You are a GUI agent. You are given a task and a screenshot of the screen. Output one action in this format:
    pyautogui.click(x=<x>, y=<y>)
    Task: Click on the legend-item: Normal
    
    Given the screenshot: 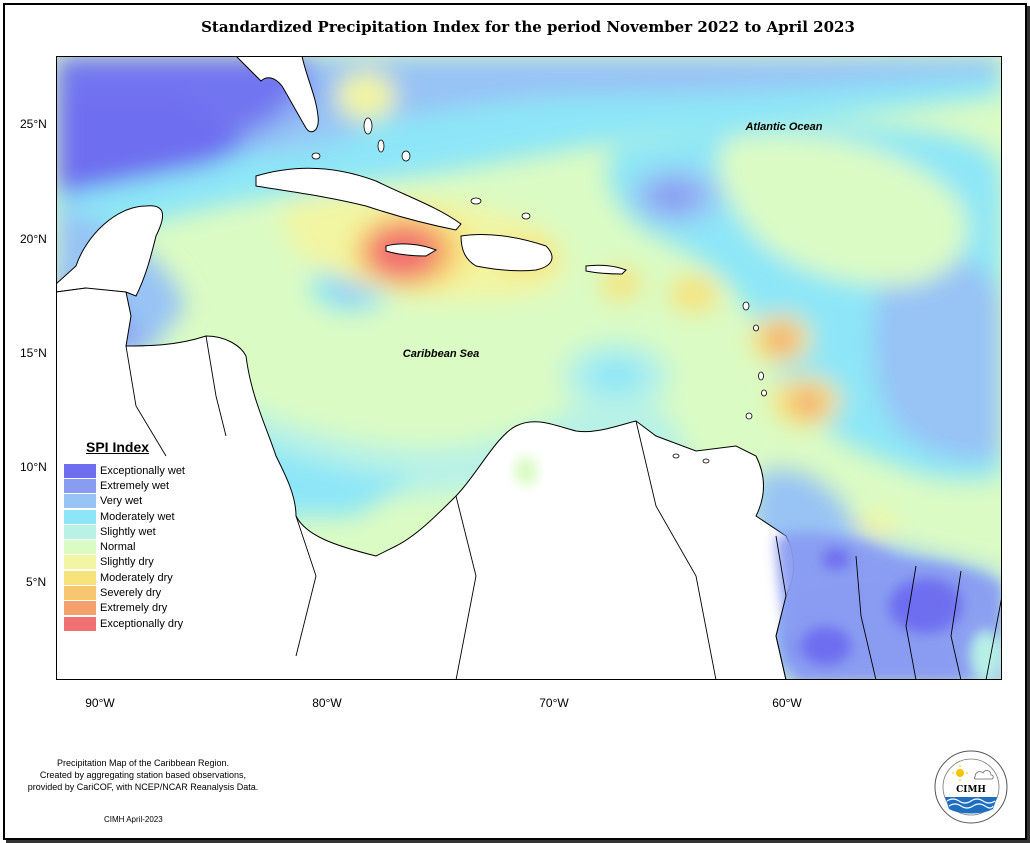 What is the action you would take?
    pyautogui.click(x=124, y=547)
    